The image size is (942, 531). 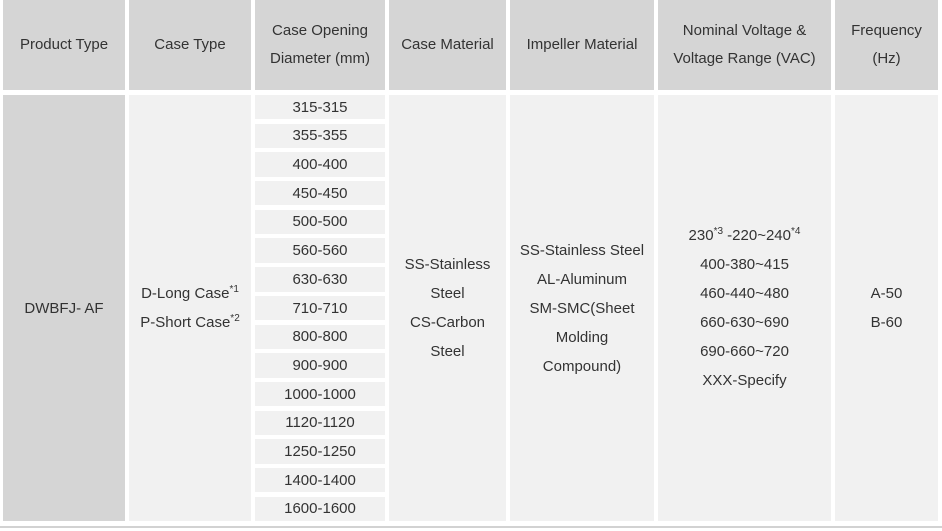 What do you see at coordinates (886, 293) in the screenshot?
I see `frequency-option: A-50` at bounding box center [886, 293].